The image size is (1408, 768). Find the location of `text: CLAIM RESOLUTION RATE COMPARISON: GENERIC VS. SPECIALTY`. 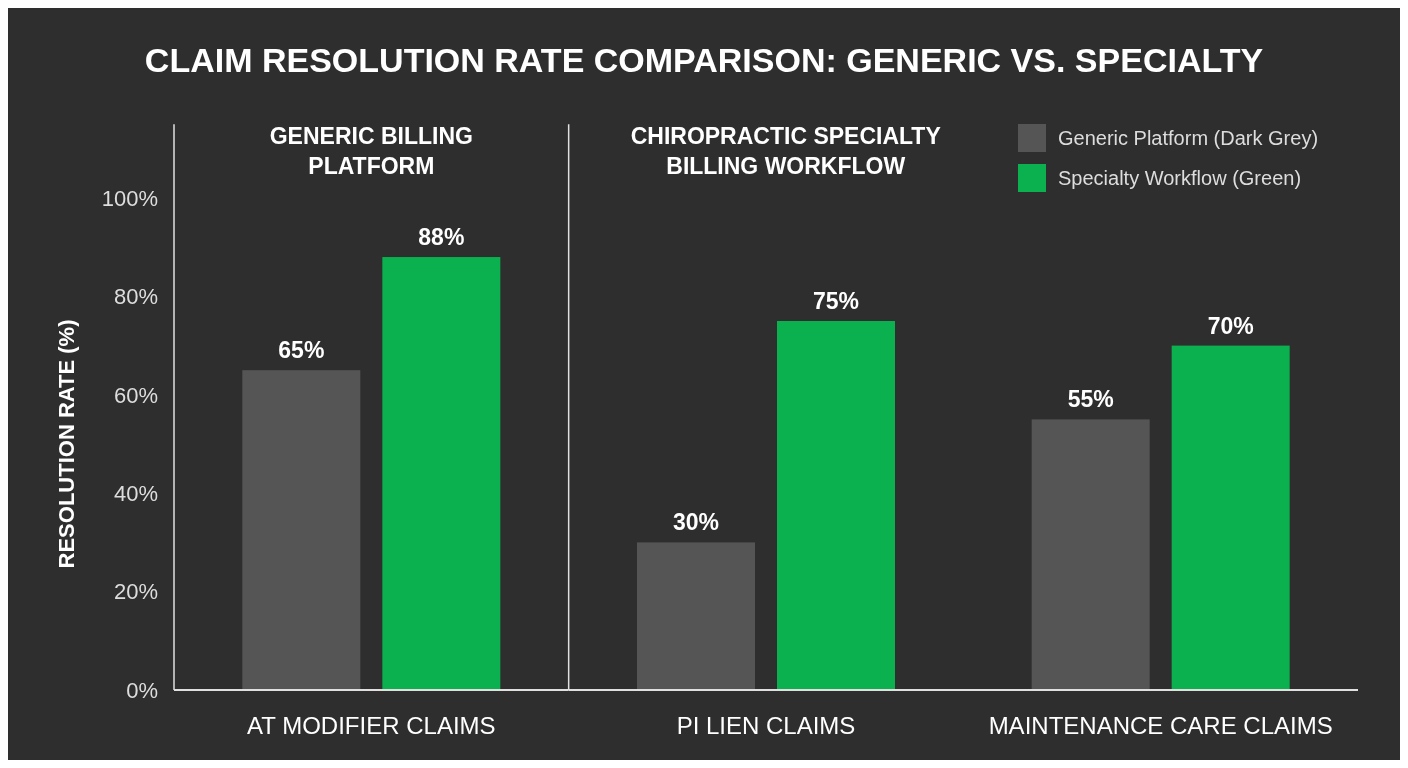

text: CLAIM RESOLUTION RATE COMPARISON: GENERIC VS. SPECIALTY is located at coordinates (704, 60).